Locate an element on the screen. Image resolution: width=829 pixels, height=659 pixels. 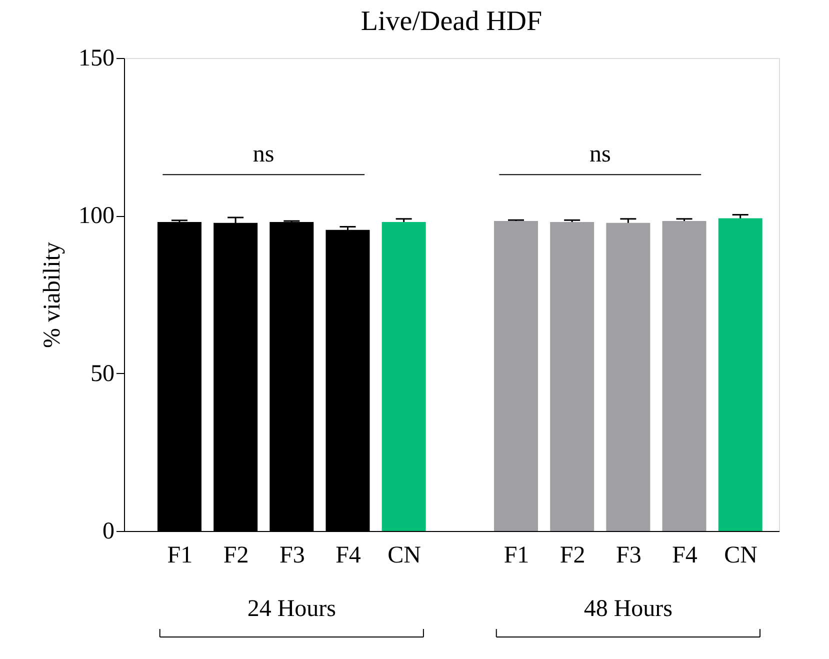
y-tick-label: 50 is located at coordinates (102, 373).